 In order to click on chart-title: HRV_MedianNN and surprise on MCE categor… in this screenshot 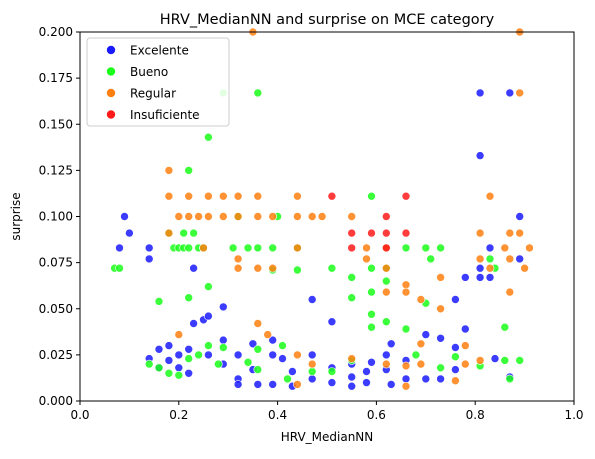, I will do `click(327, 20)`.